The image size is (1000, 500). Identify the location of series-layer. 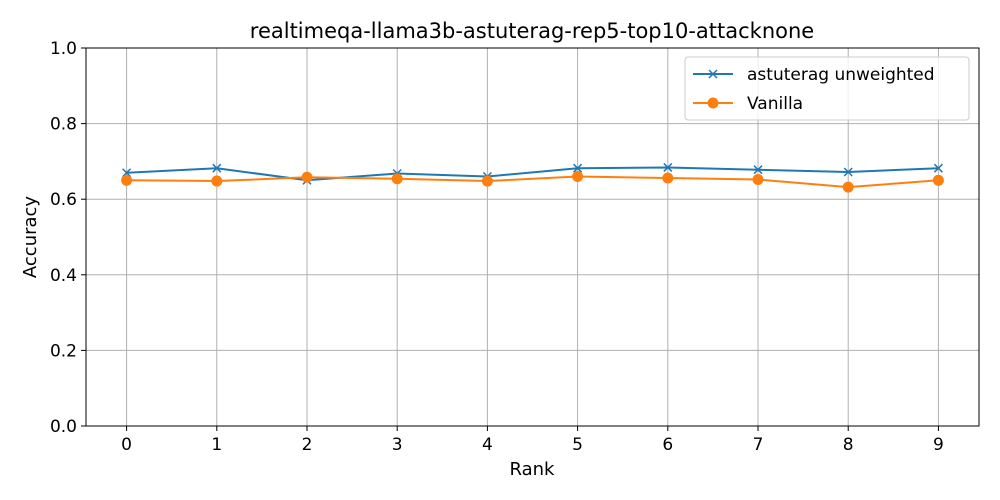
(532, 177).